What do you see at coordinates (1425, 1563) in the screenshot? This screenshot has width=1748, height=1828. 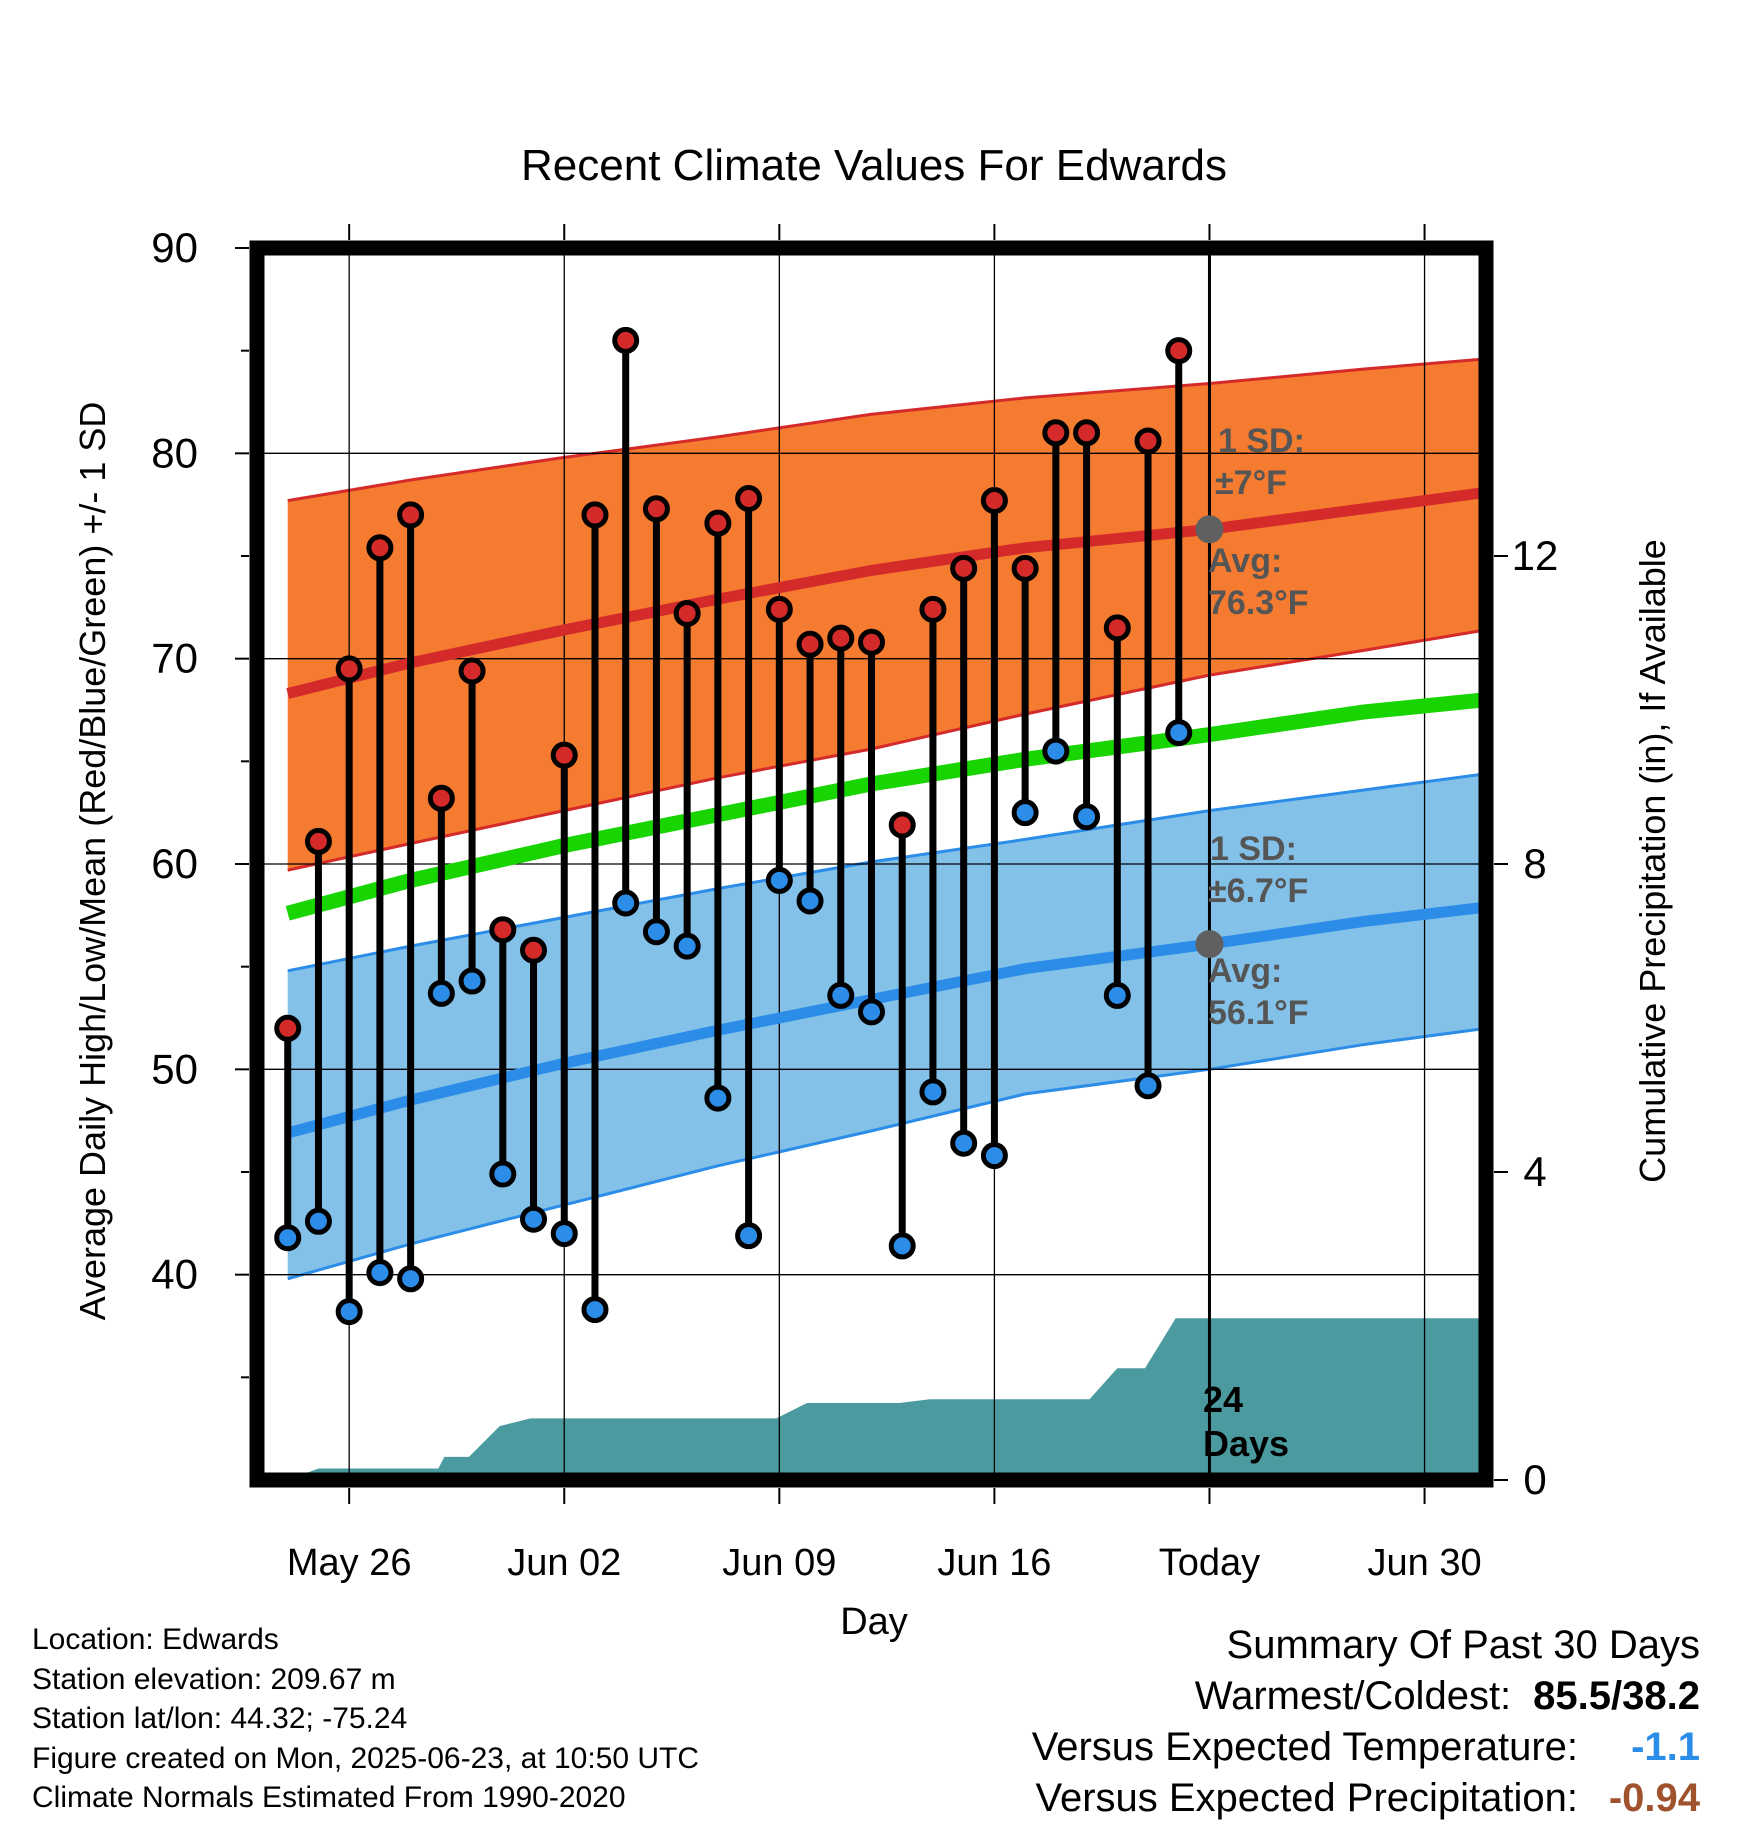 I see `x-tick-label: Jun 30` at bounding box center [1425, 1563].